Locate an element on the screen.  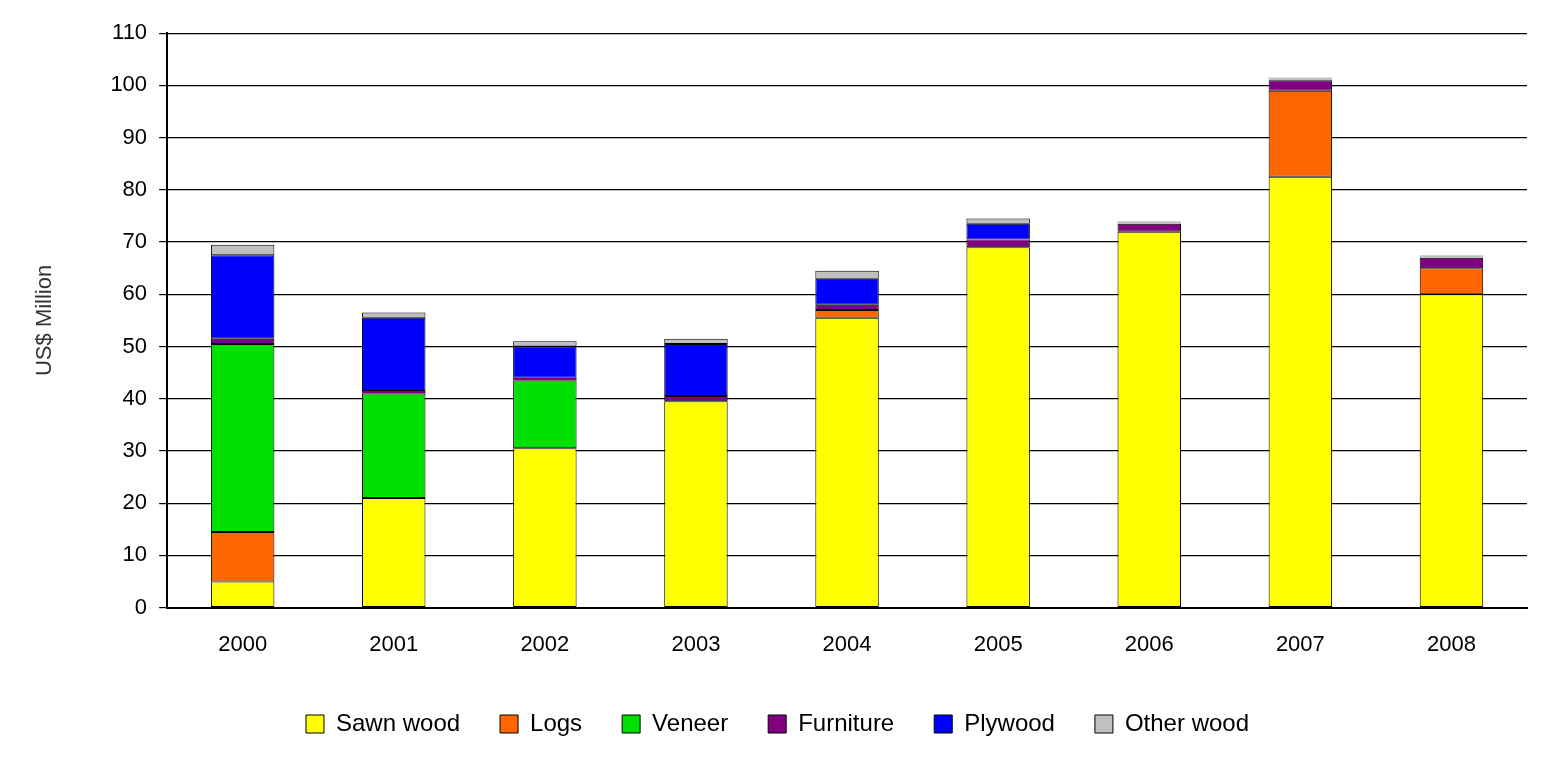
y-tick-label: 70 is located at coordinates (135, 241).